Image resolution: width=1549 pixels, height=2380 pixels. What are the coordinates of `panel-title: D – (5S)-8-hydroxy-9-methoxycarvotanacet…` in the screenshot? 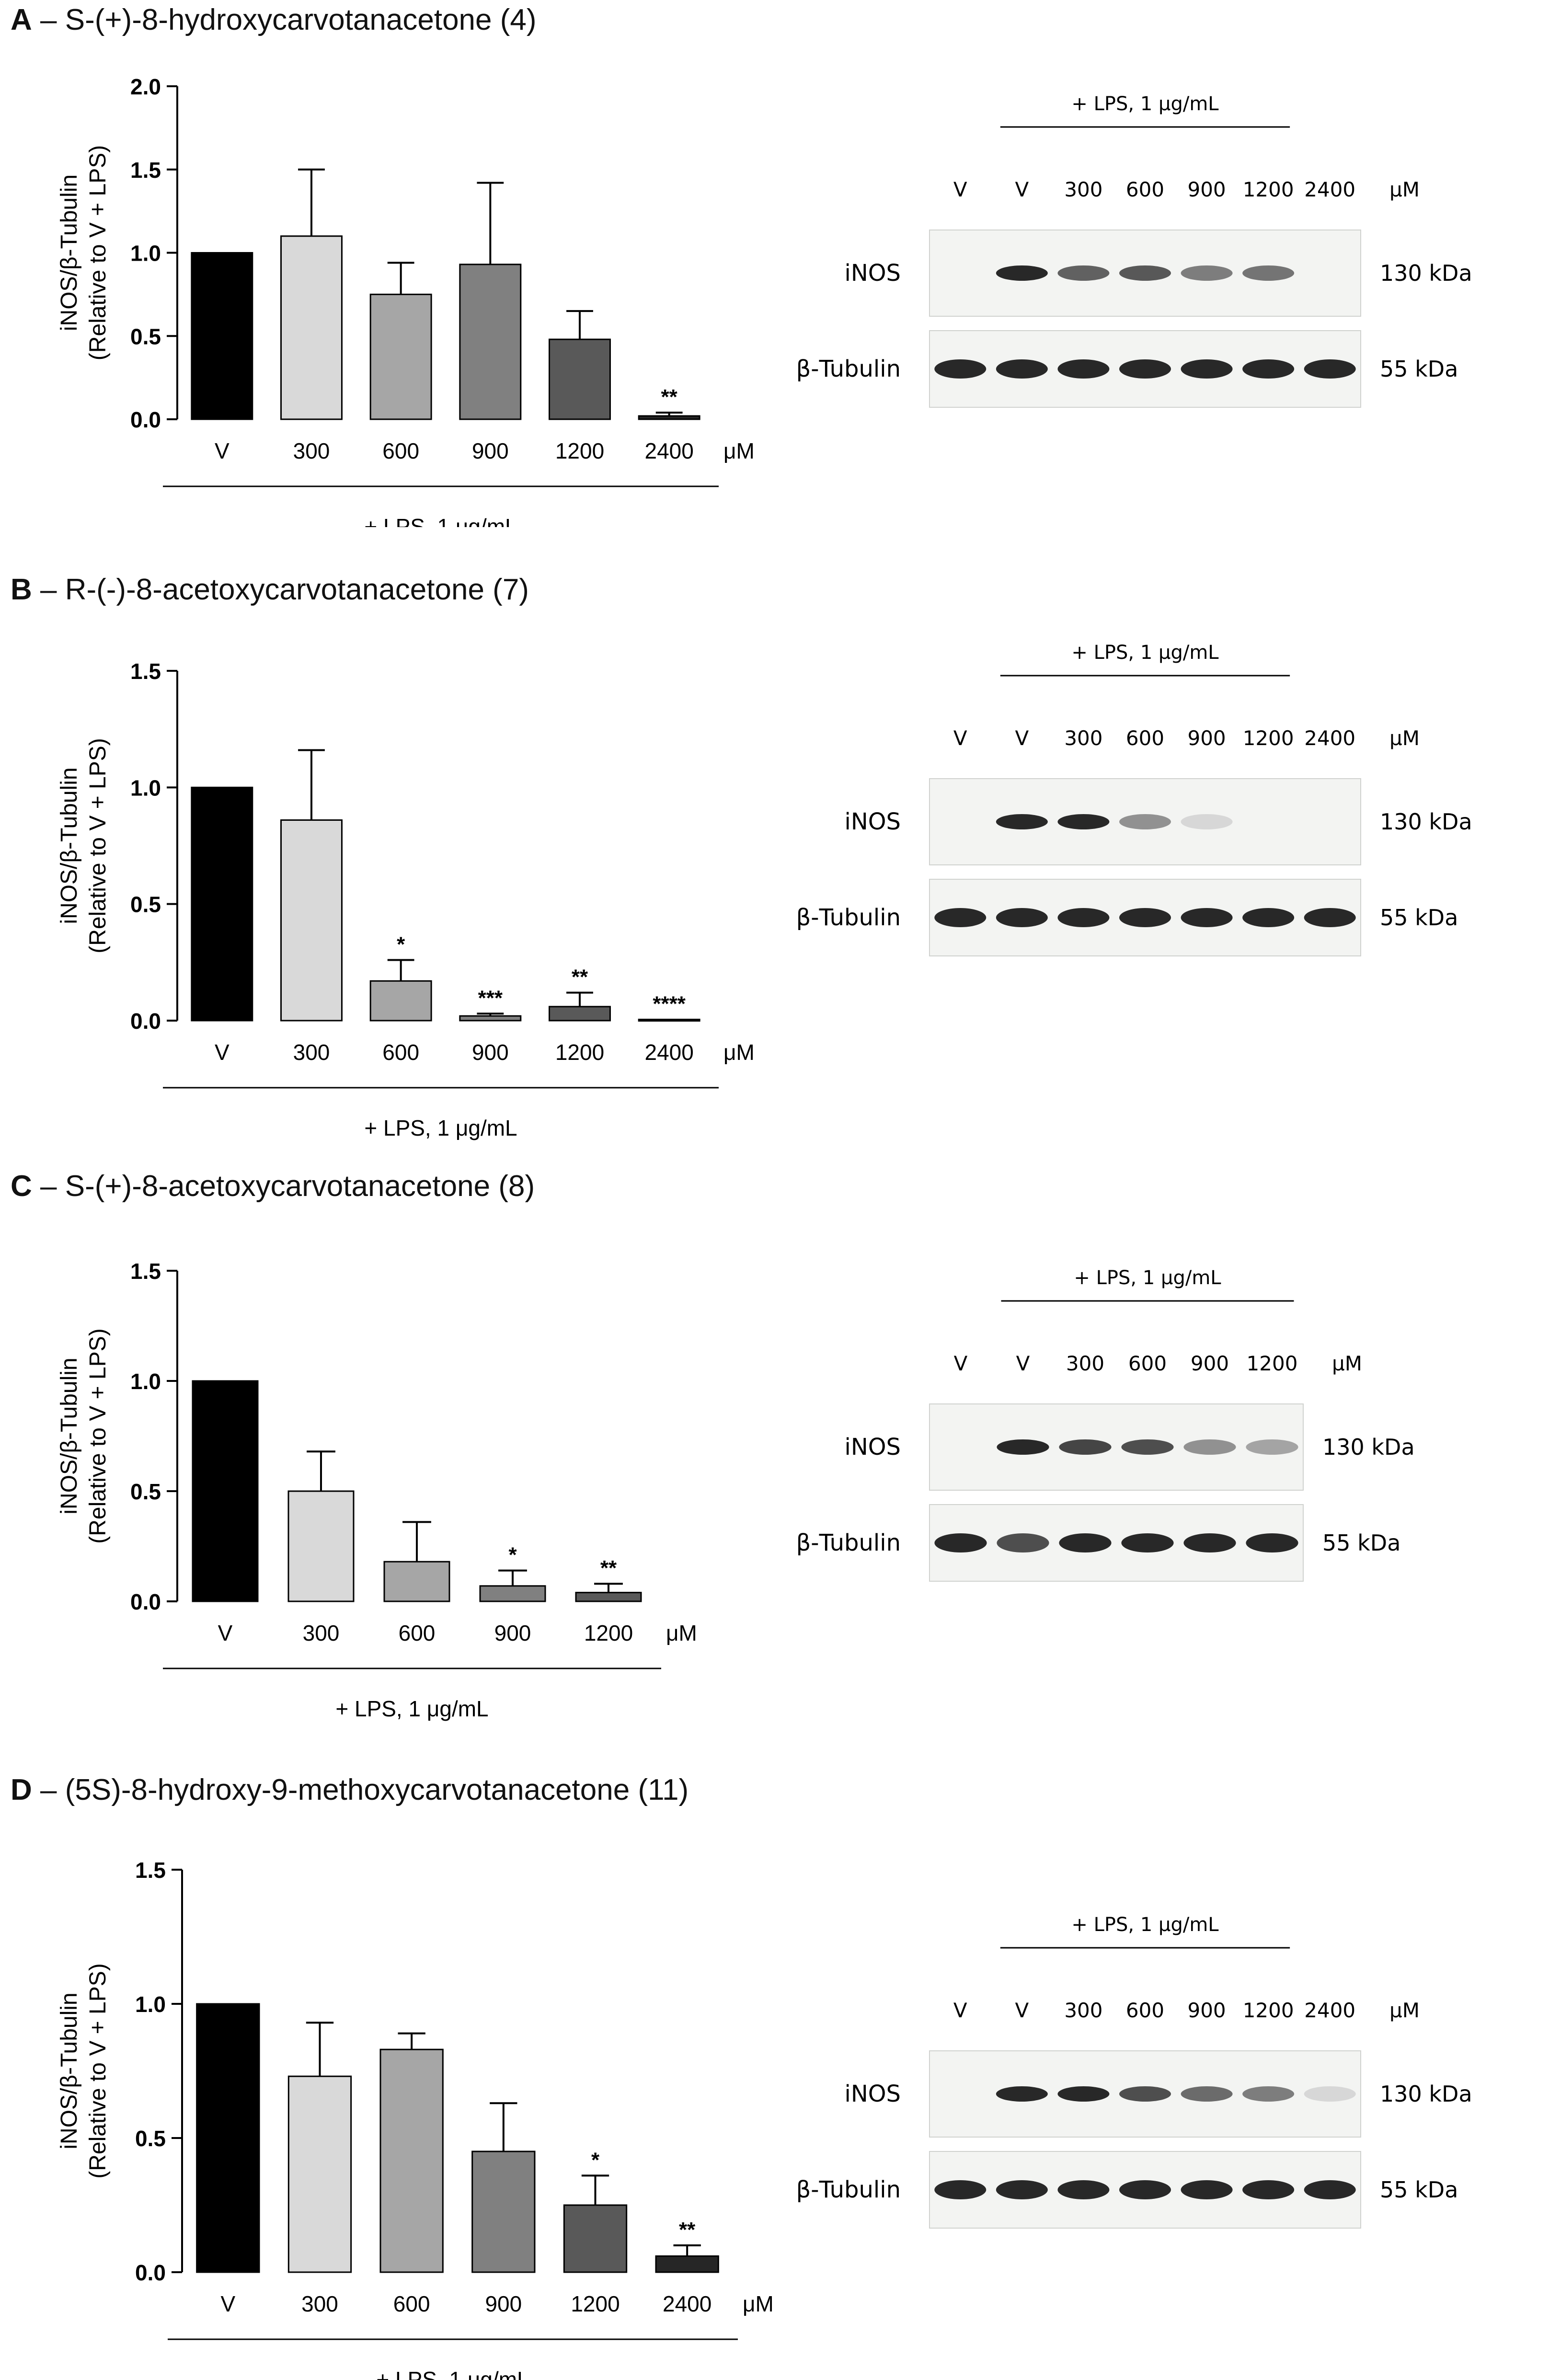 It's located at (349, 1790).